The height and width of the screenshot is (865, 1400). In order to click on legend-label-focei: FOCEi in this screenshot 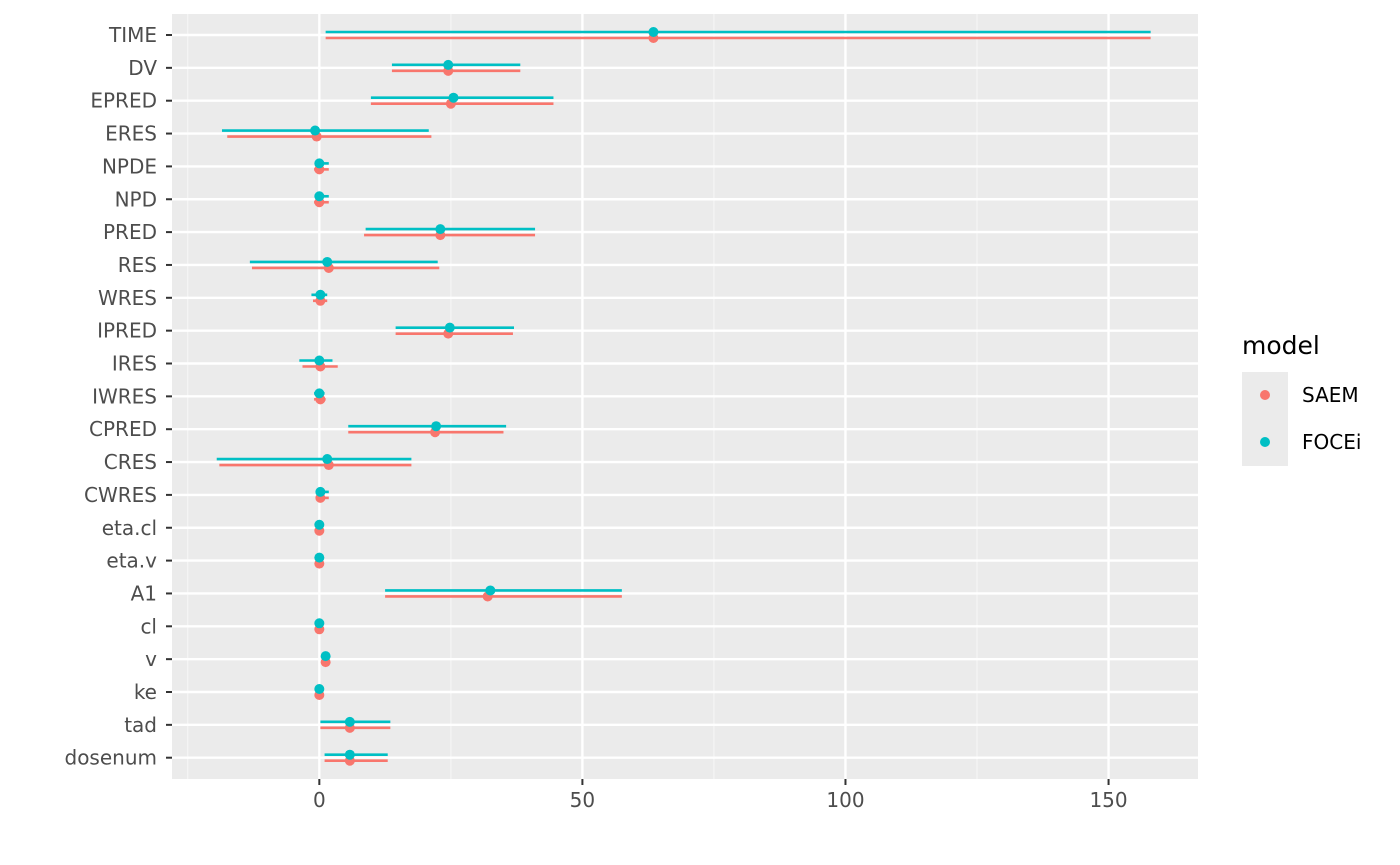, I will do `click(1331, 442)`.